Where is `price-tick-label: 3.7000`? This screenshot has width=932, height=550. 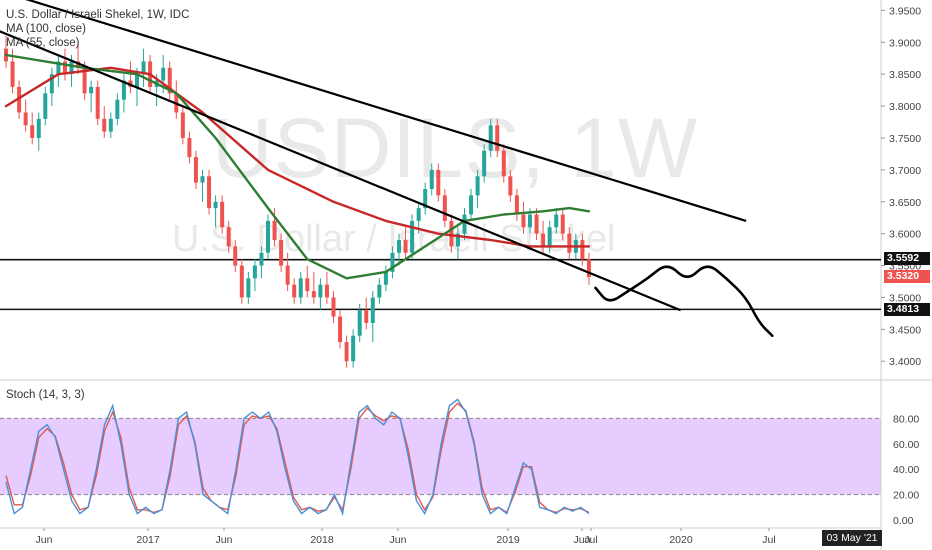
price-tick-label: 3.7000 is located at coordinates (905, 171).